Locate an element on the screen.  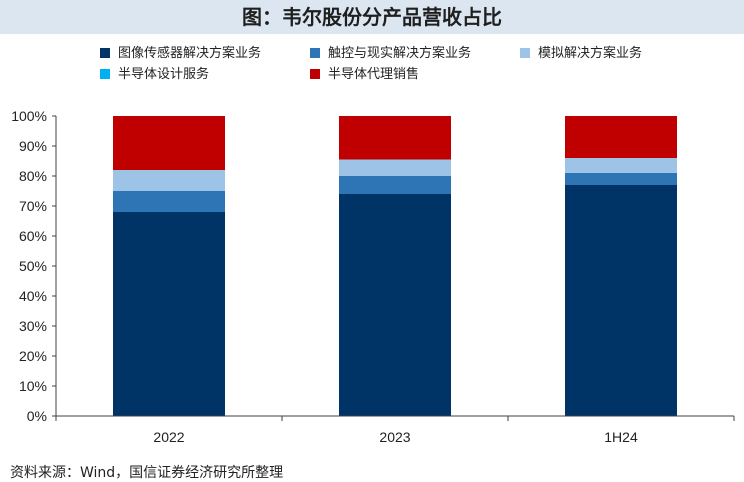
legend-label: 触控与现实解决方案业务 is located at coordinates (400, 53).